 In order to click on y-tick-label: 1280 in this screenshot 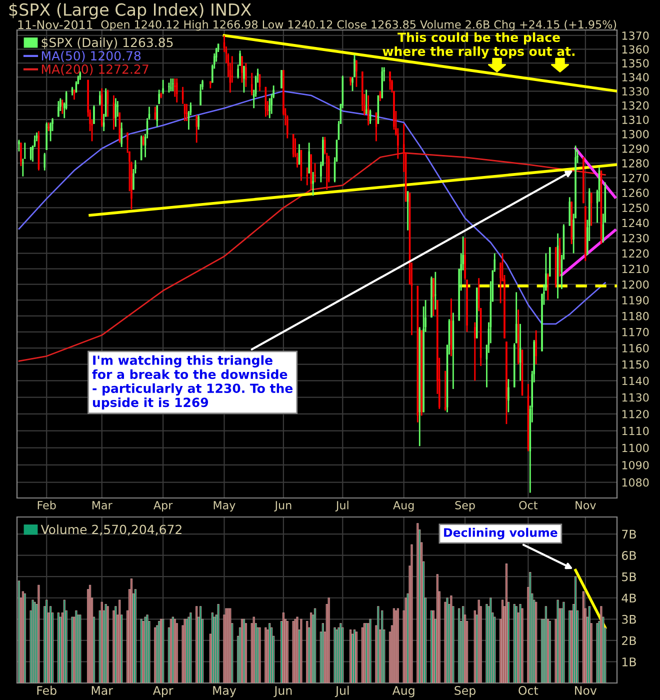, I will do `click(635, 163)`.